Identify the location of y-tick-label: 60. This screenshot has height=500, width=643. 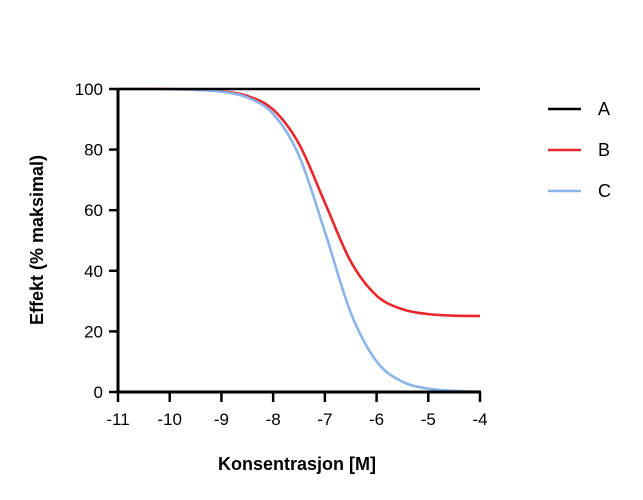
(93, 210).